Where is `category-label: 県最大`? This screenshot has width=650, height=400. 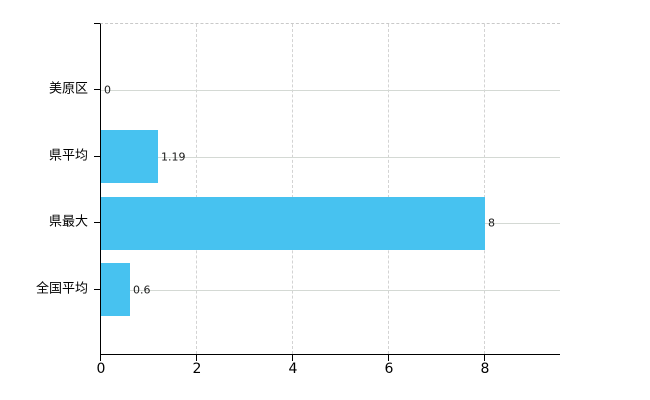
category-label: 県最大 is located at coordinates (68, 222).